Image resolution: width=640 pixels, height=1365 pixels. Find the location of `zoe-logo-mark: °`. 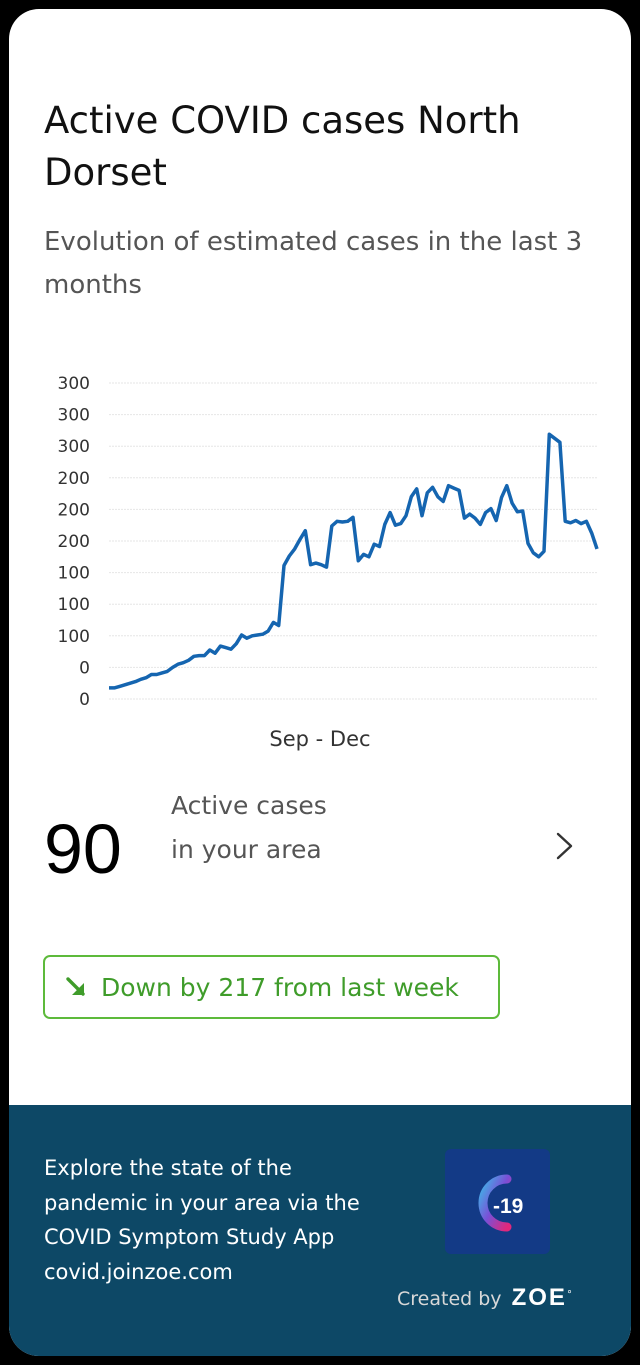

zoe-logo-mark: ° is located at coordinates (569, 1295).